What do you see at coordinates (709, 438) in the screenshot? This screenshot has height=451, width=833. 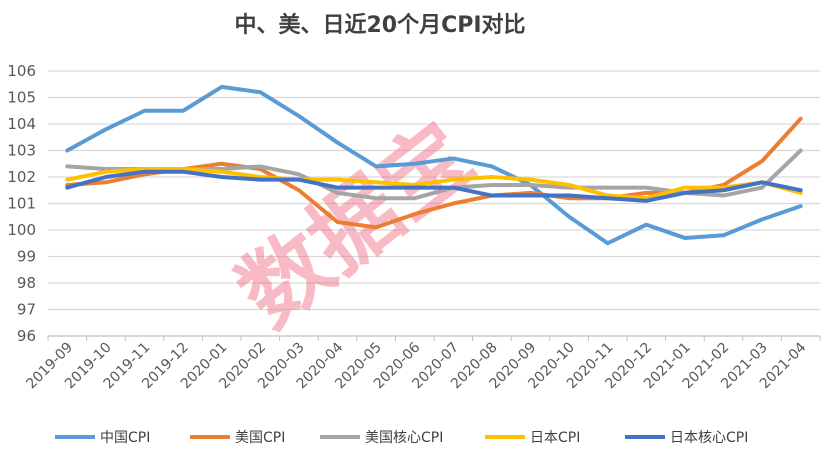 I see `legend-label: 日本核心CPI` at bounding box center [709, 438].